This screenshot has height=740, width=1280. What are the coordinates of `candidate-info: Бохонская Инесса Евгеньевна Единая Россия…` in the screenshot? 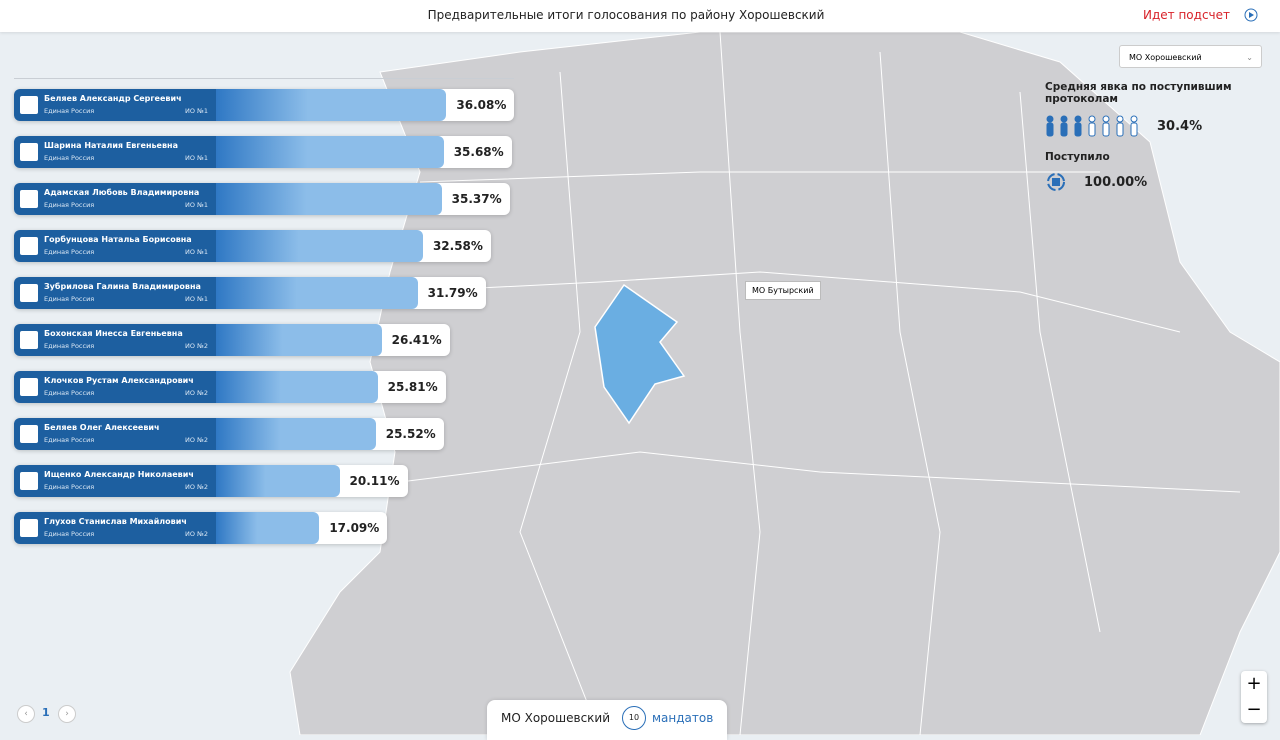 It's located at (115, 340).